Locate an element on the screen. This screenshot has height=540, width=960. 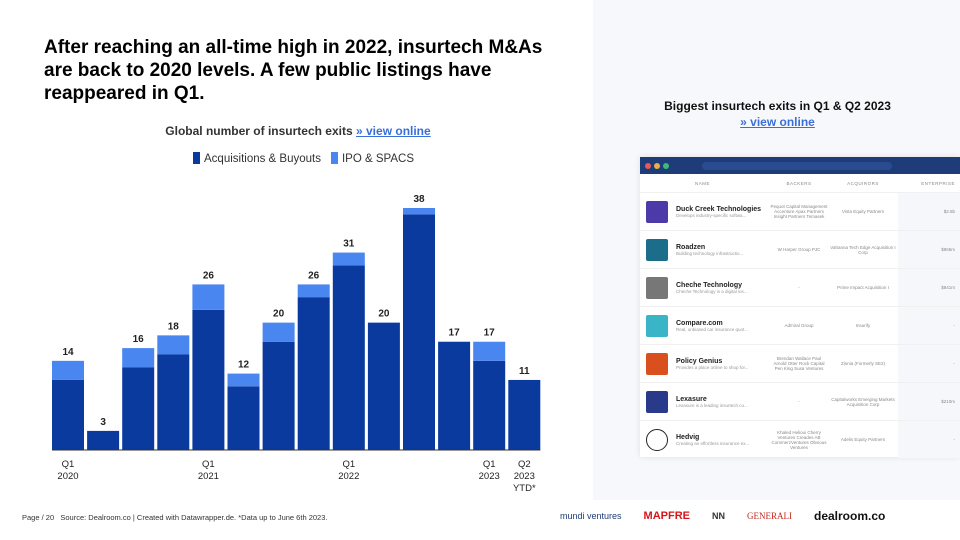
enterprise-value: $841m is located at coordinates (929, 287).